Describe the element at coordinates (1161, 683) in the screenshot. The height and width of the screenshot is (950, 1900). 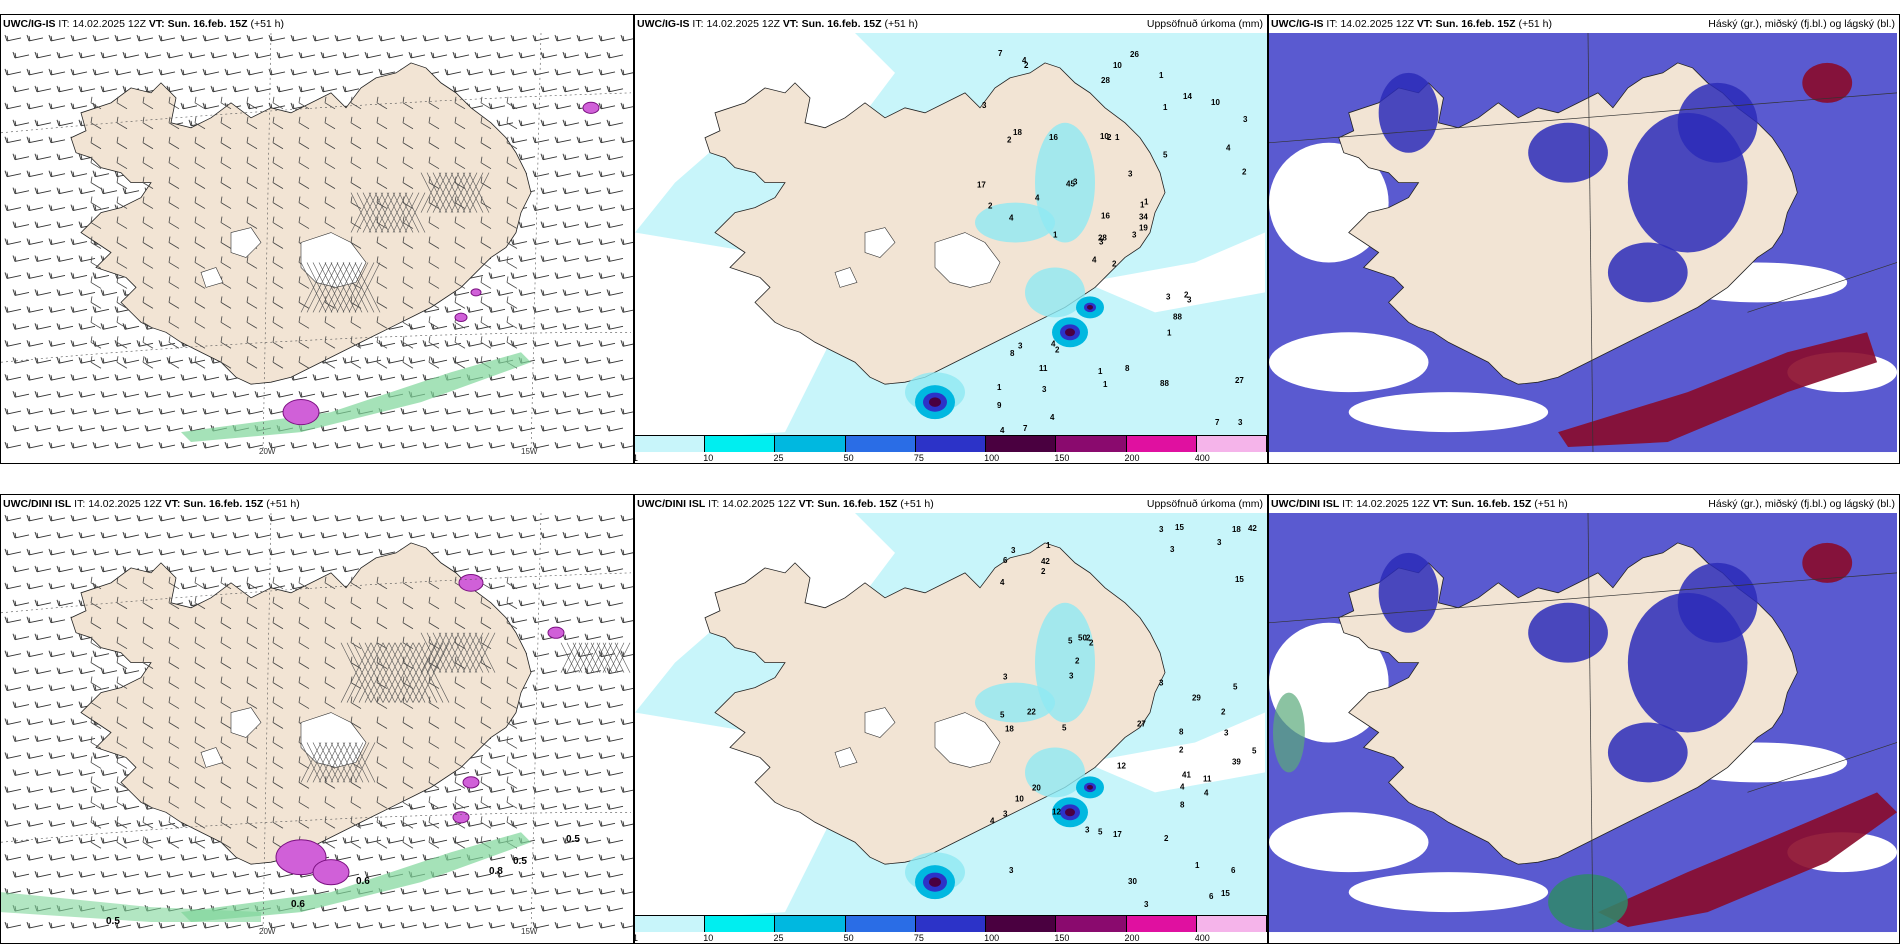
I see `precip-value: 3` at that location.